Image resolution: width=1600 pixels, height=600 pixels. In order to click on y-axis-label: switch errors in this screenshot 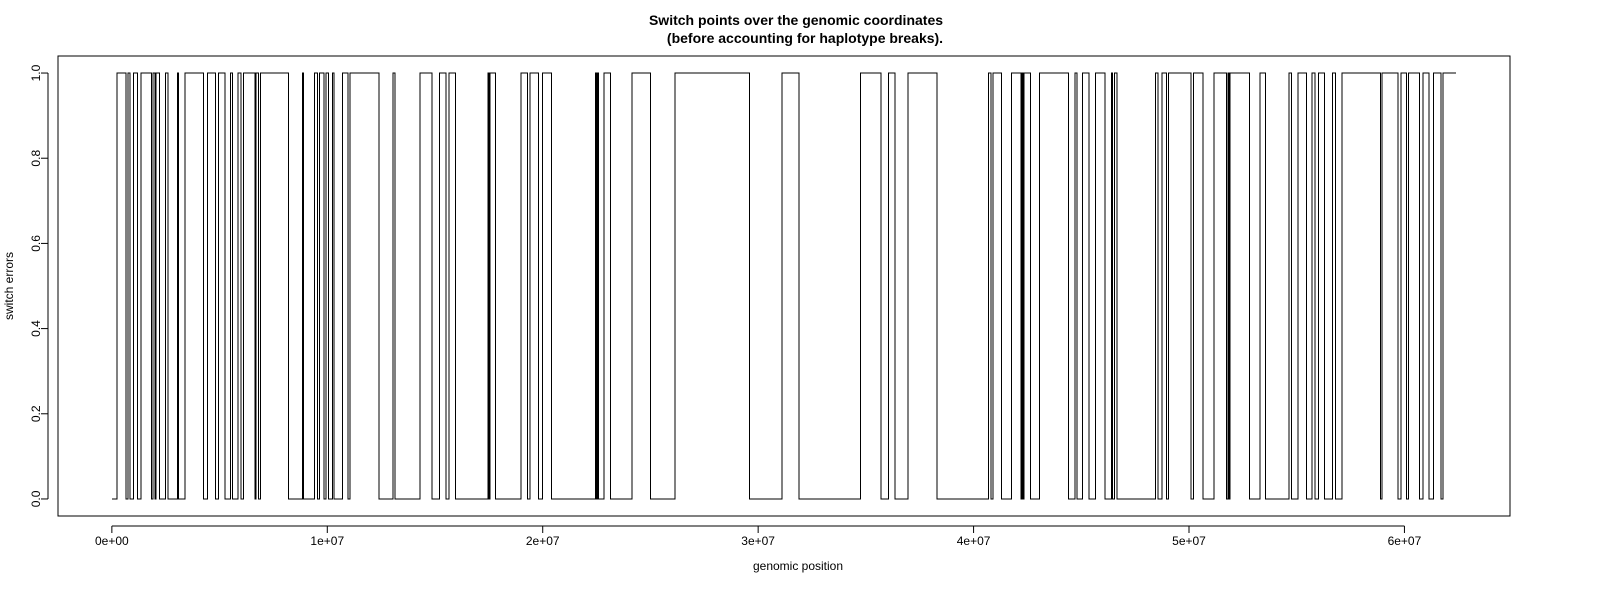, I will do `click(9, 286)`.